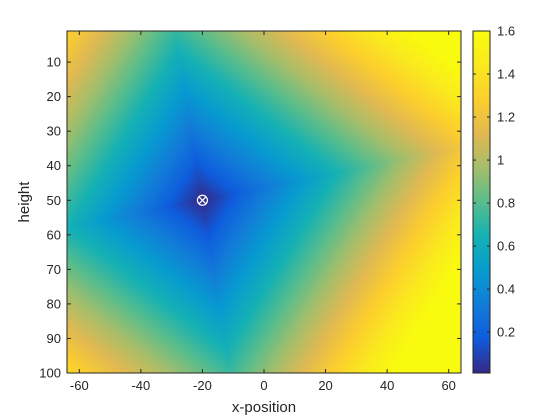 The height and width of the screenshot is (420, 560). Describe the element at coordinates (500, 160) in the screenshot. I see `colorbar-tick-label: 1` at that location.